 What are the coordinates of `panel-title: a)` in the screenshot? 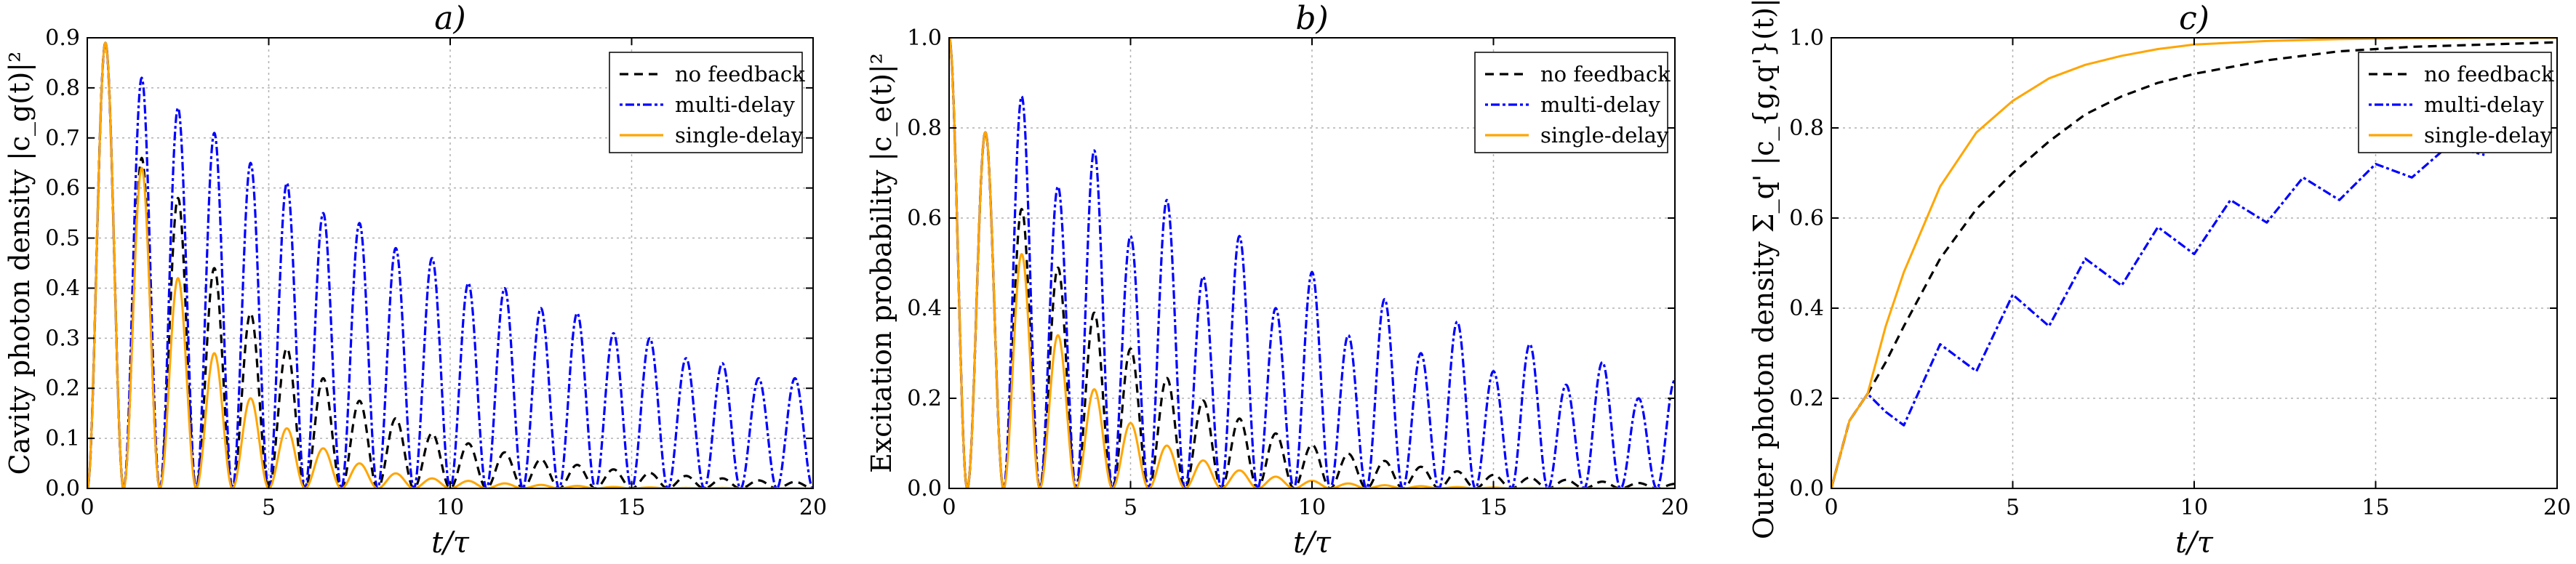 It's located at (449, 18).